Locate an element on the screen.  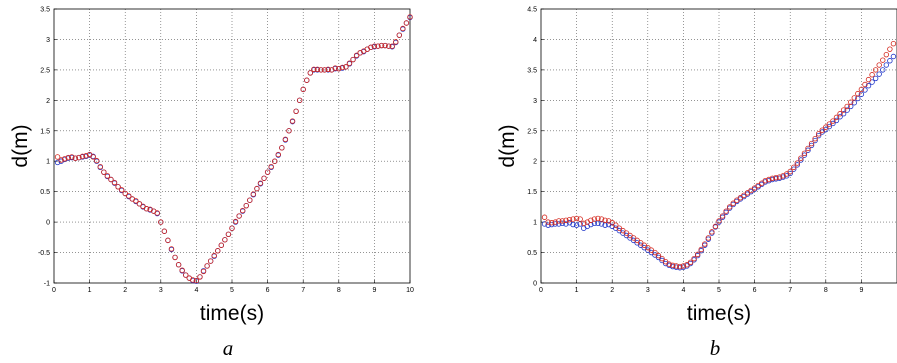
chart-b-xtick-label: 0 is located at coordinates (541, 290).